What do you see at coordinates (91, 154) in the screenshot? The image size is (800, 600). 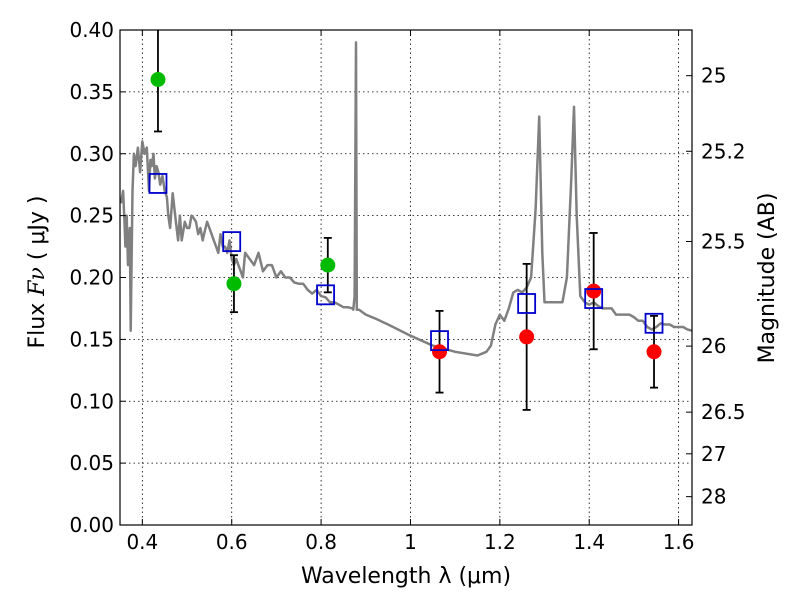 I see `y-tick-label: 0.30` at bounding box center [91, 154].